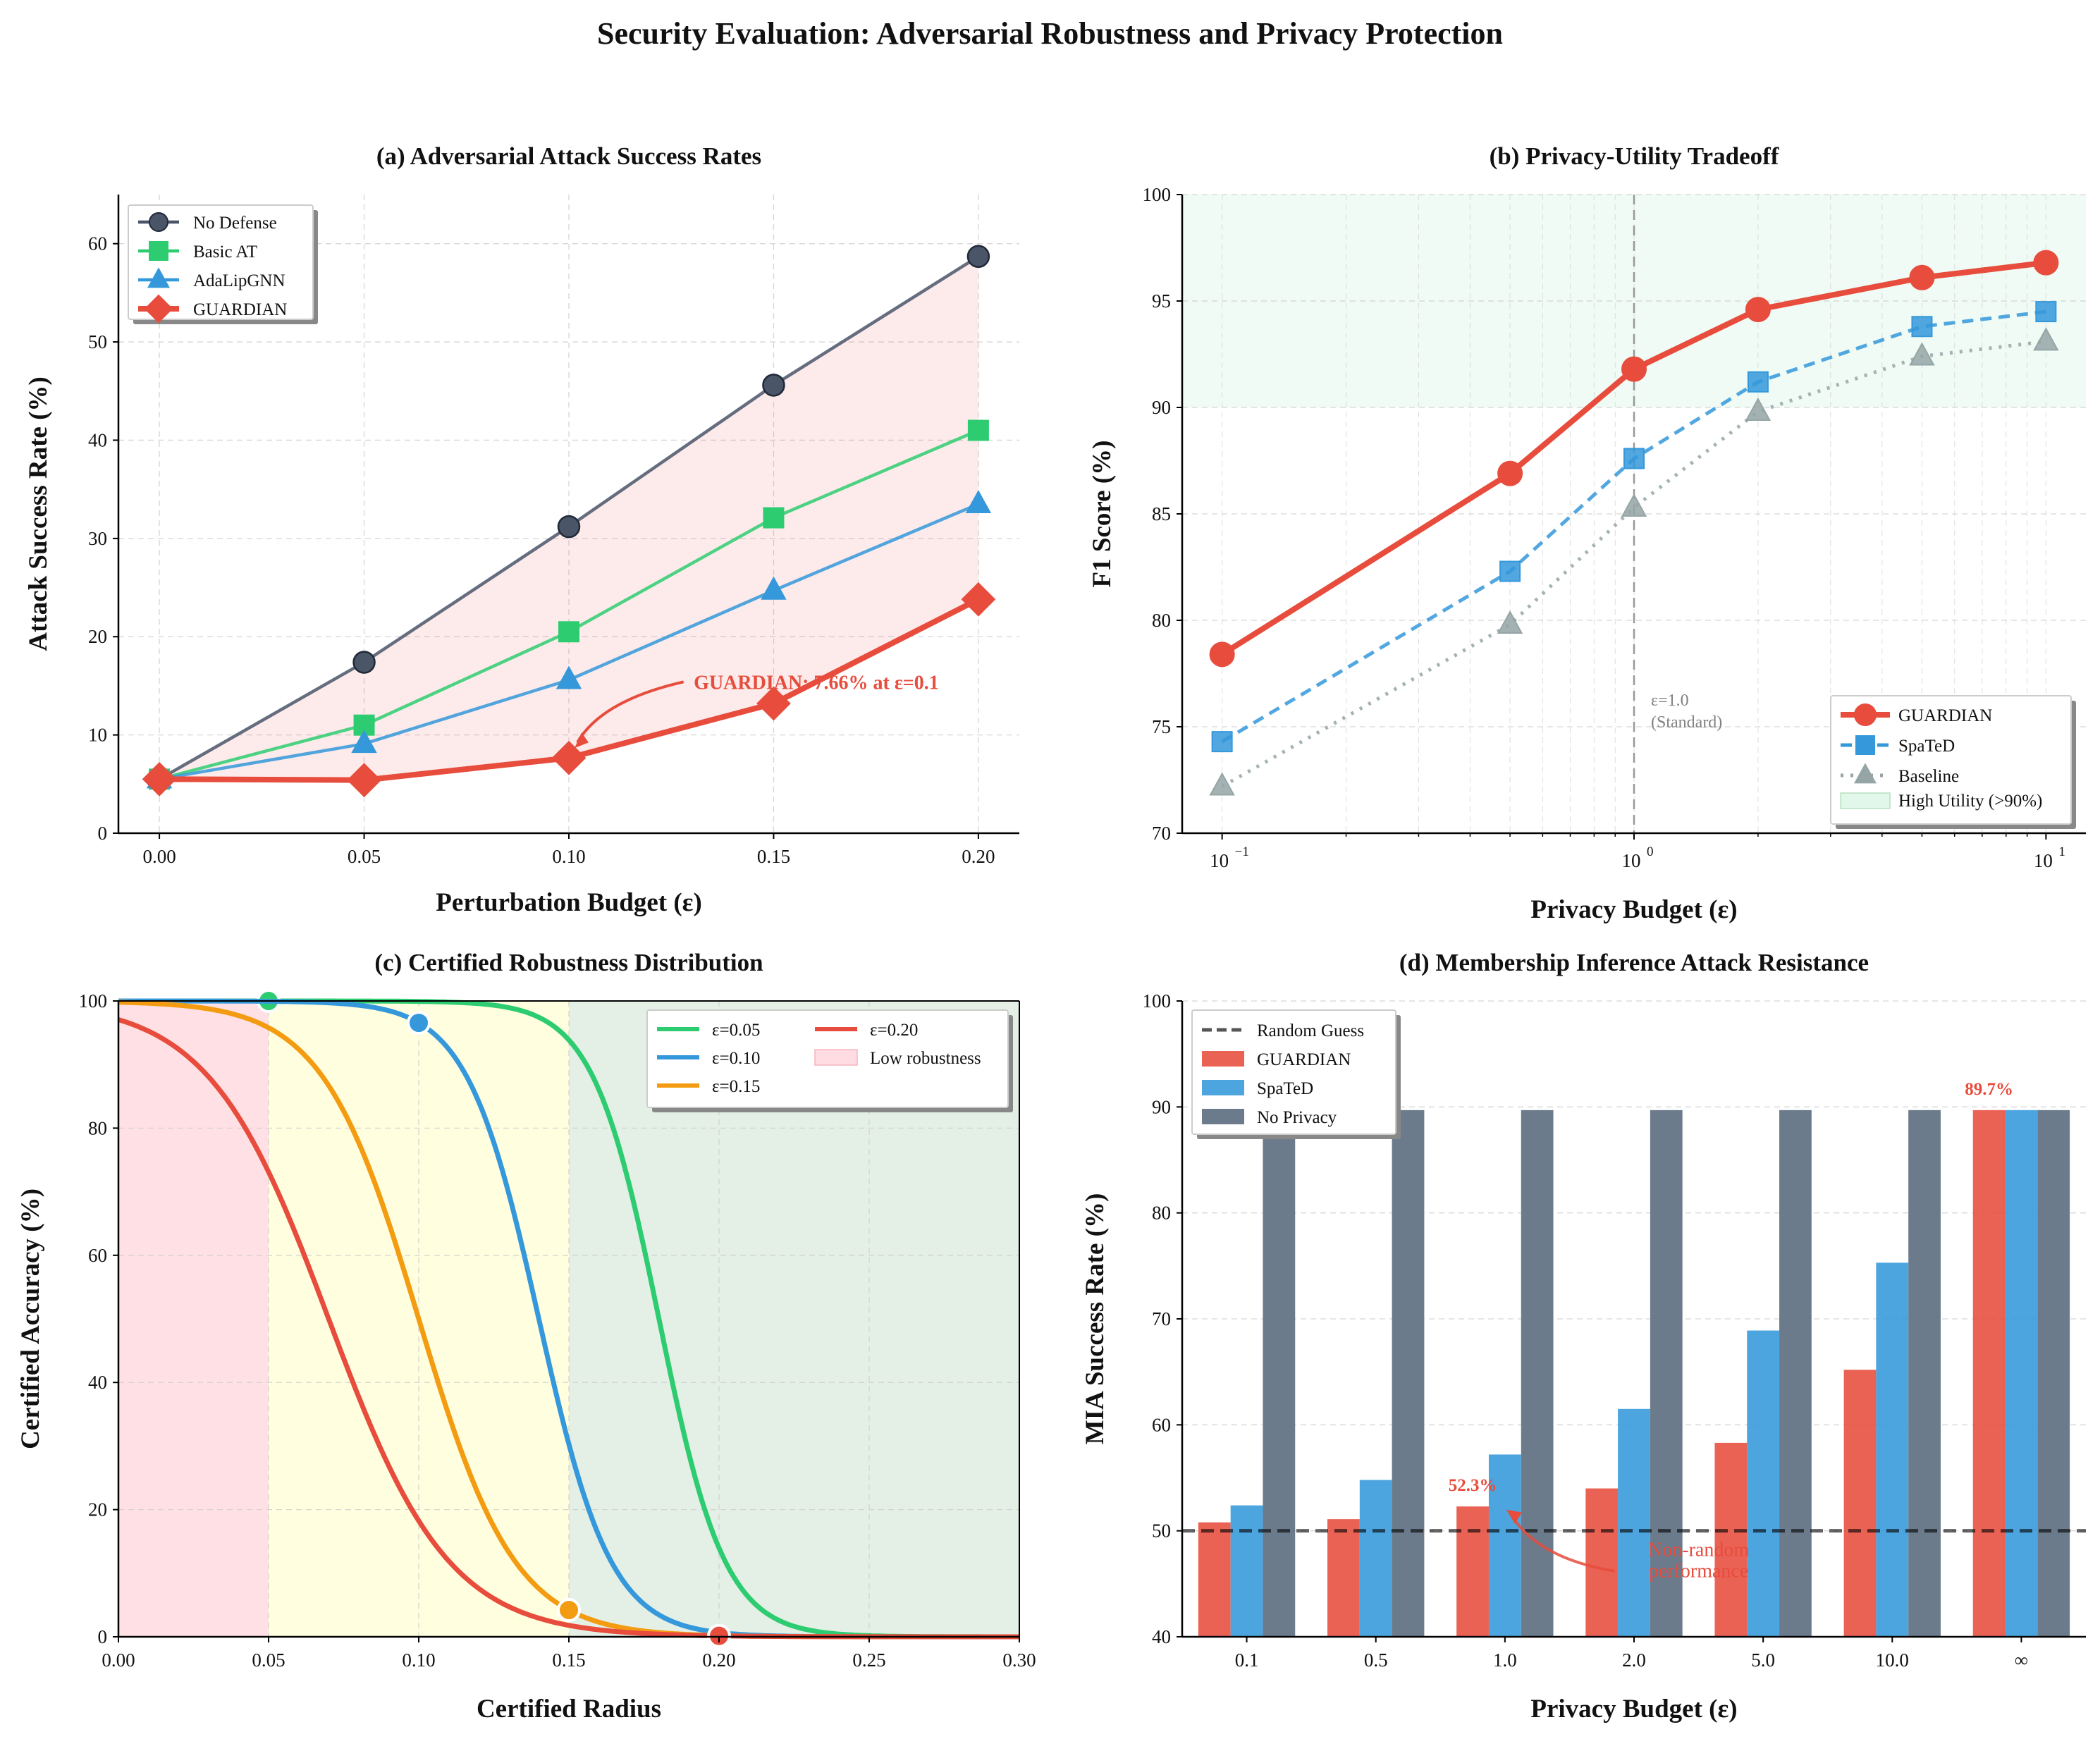  I want to click on x-axis-label: Perturbation Budget (ε), so click(569, 902).